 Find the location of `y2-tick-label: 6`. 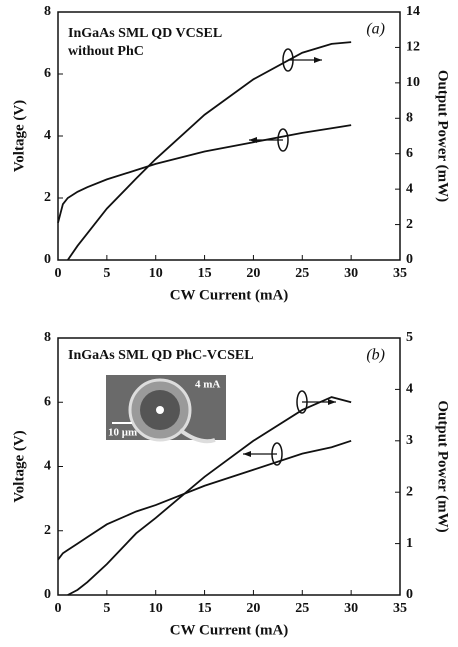

y2-tick-label: 6 is located at coordinates (409, 153).